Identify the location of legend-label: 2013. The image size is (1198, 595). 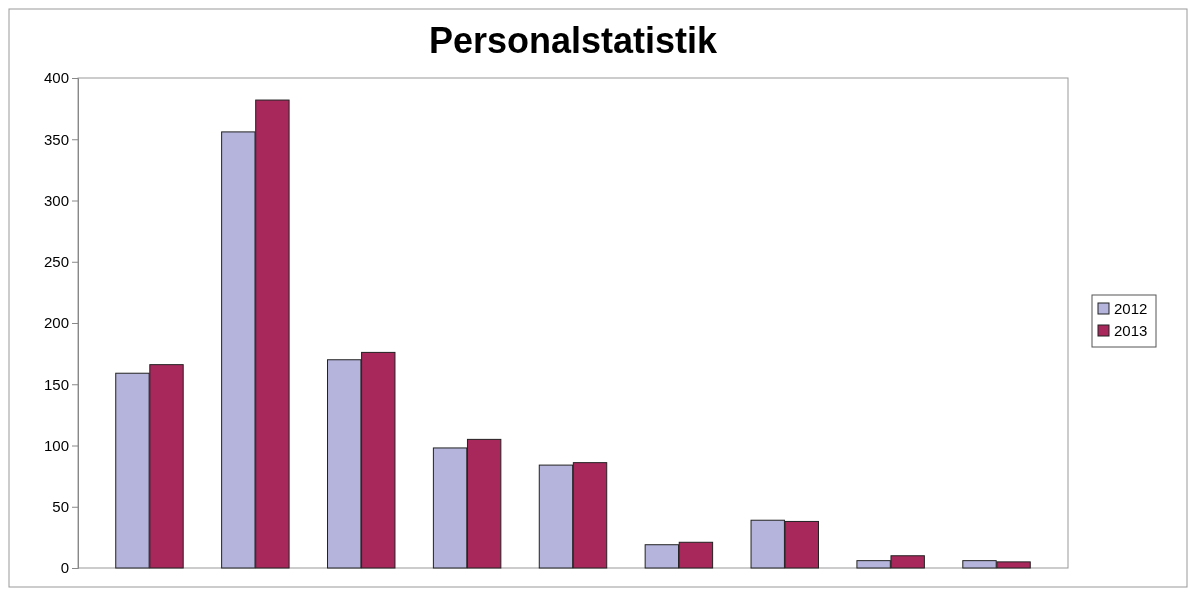
(1131, 330).